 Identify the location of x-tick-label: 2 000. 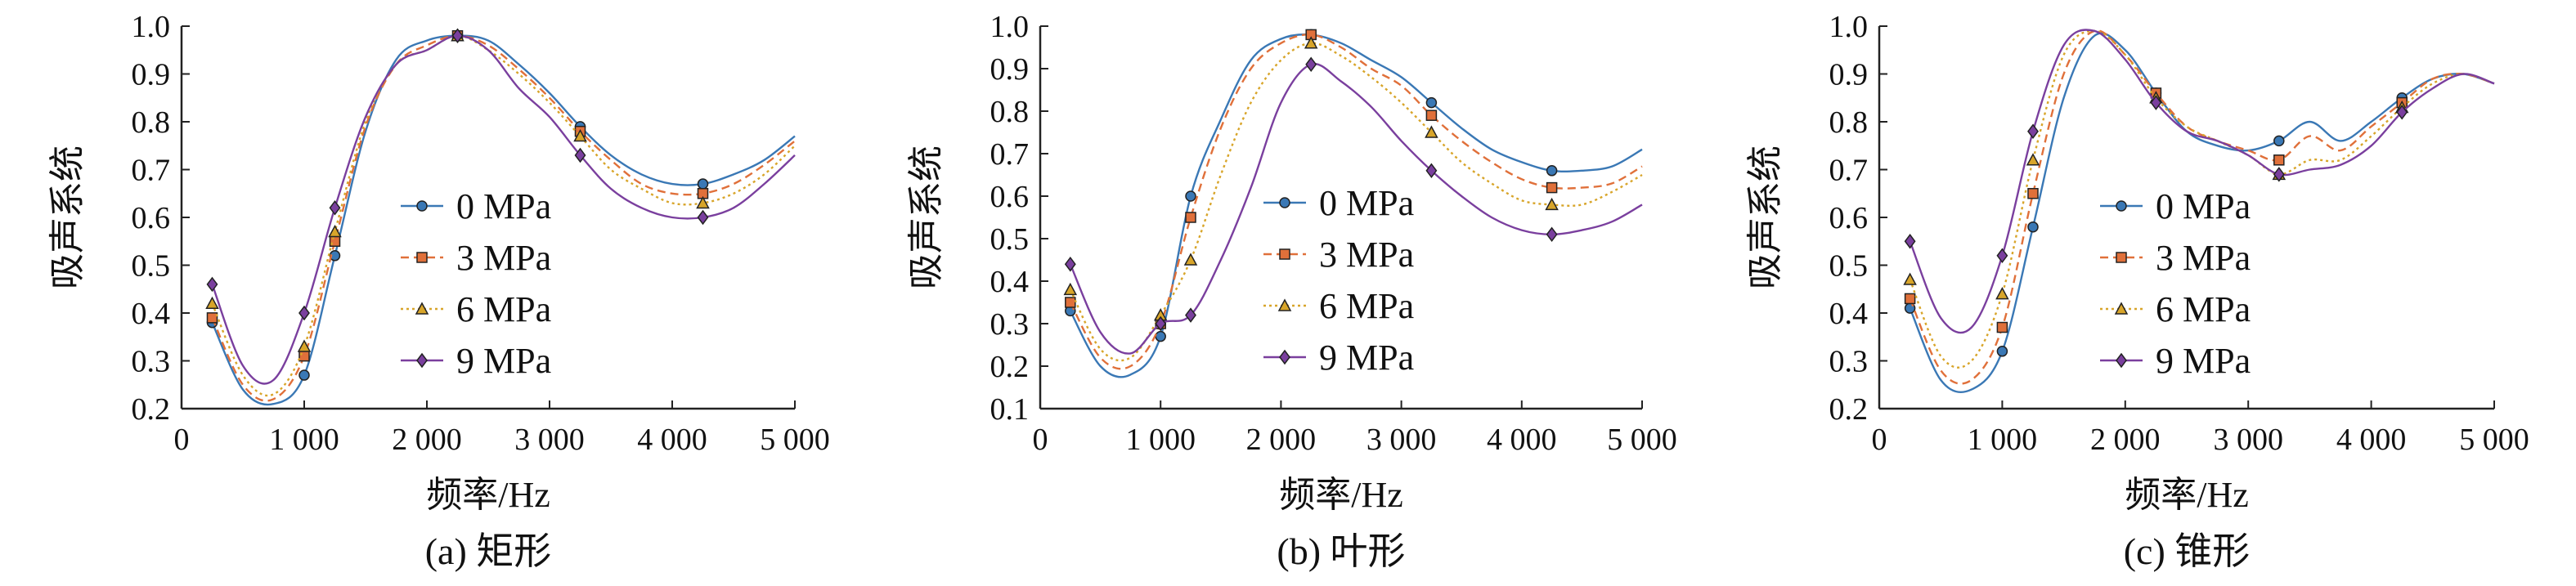
(427, 440).